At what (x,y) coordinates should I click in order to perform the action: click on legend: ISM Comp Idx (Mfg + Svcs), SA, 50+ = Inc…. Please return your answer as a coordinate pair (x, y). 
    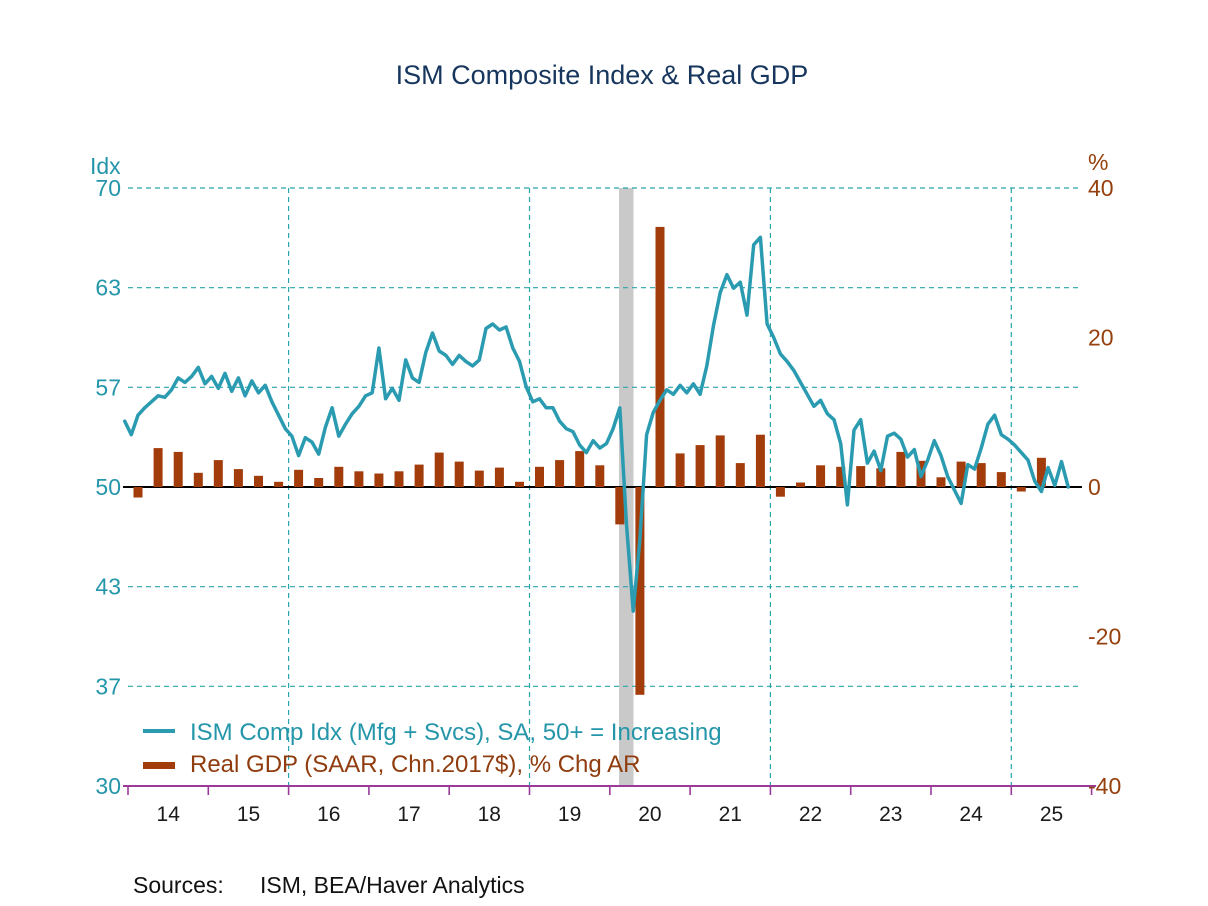
    Looking at the image, I should click on (432, 748).